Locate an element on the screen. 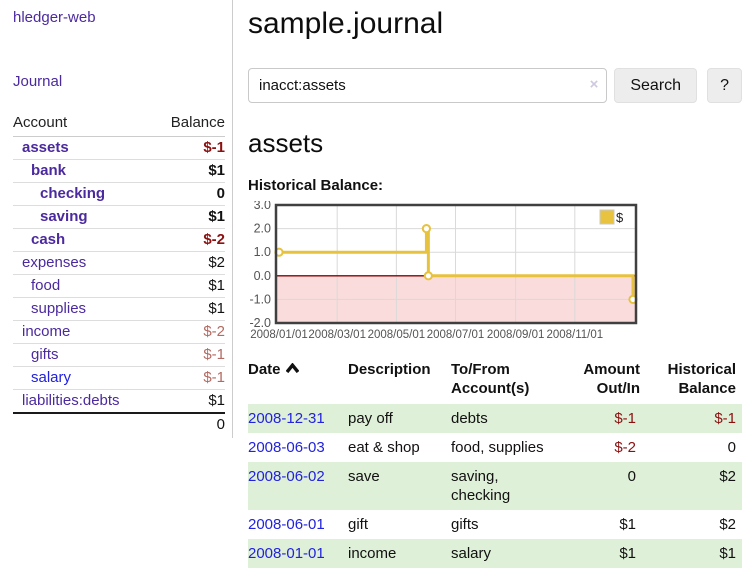 This screenshot has height=582, width=742. account-row: income $-2 is located at coordinates (119, 332).